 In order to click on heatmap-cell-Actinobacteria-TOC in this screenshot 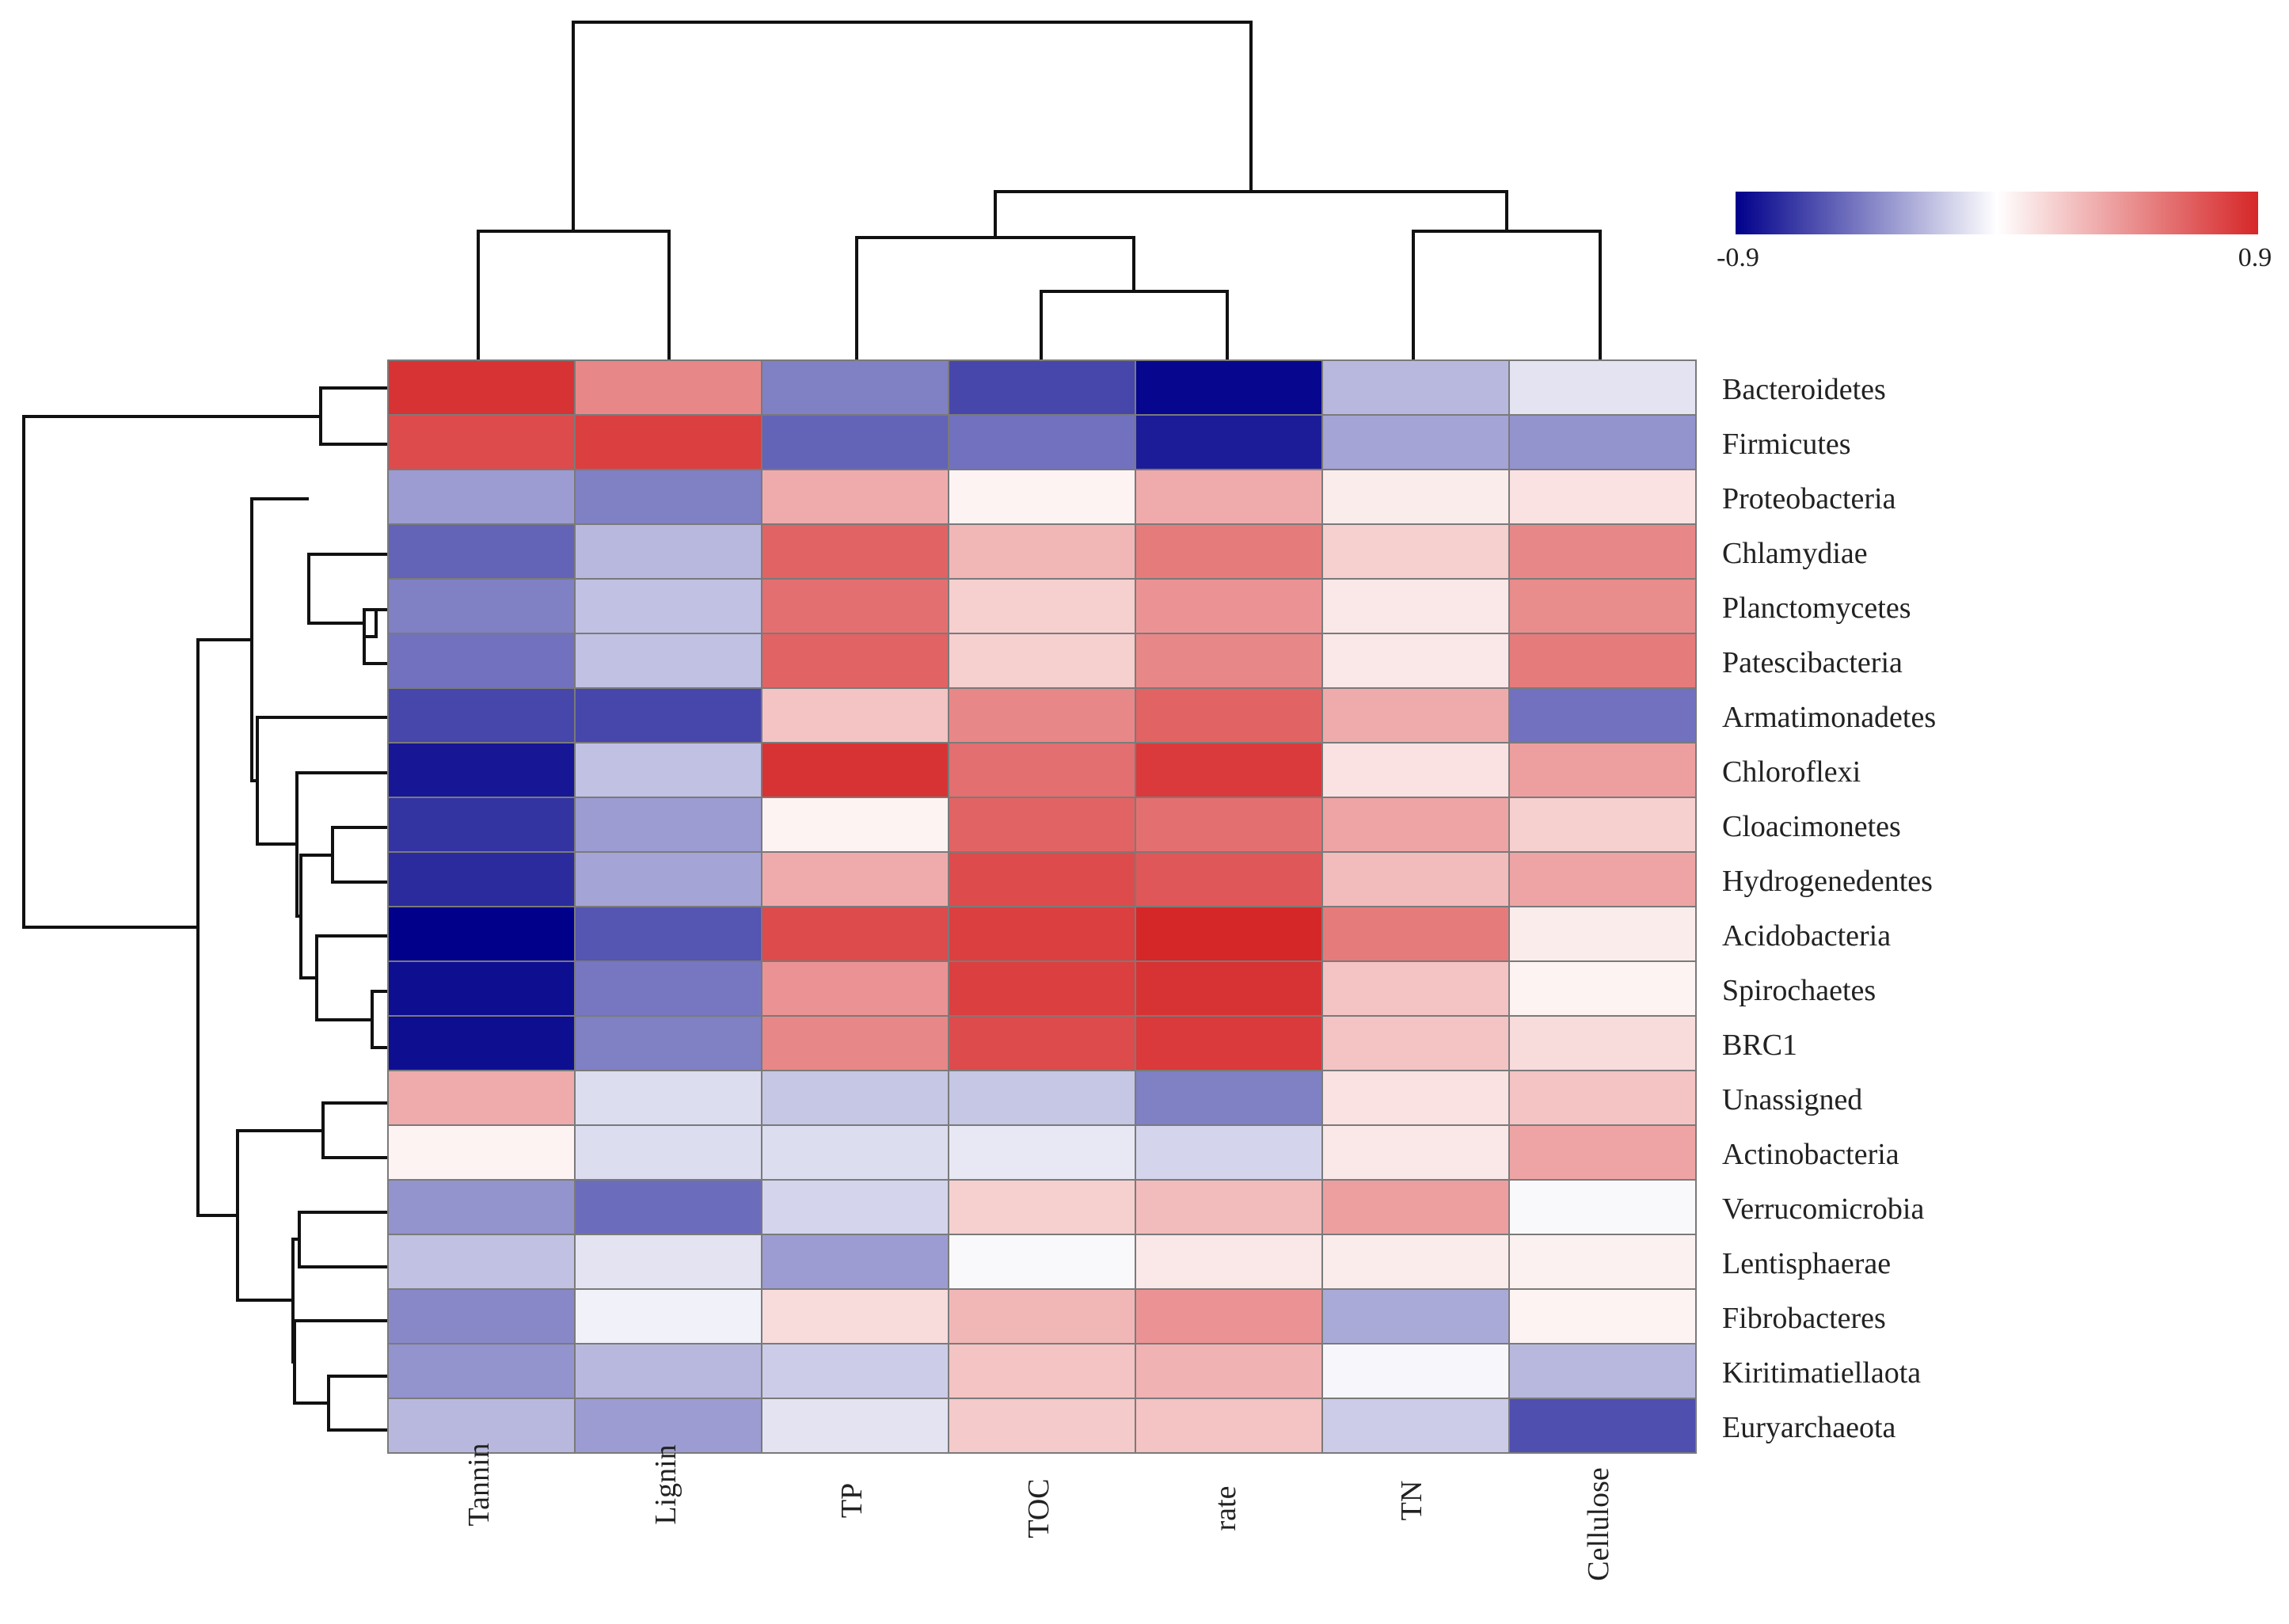, I will do `click(1042, 1152)`.